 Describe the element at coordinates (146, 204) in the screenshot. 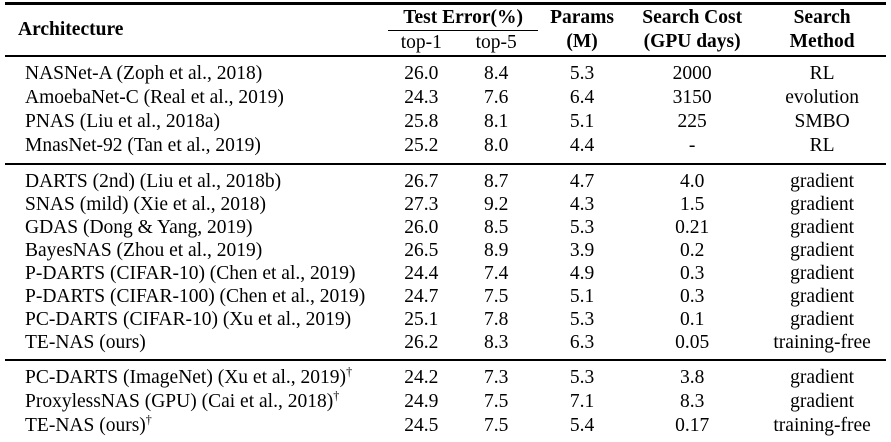

I see `architecture-name: SNAS (mild) (Xie et al., 2018)` at that location.